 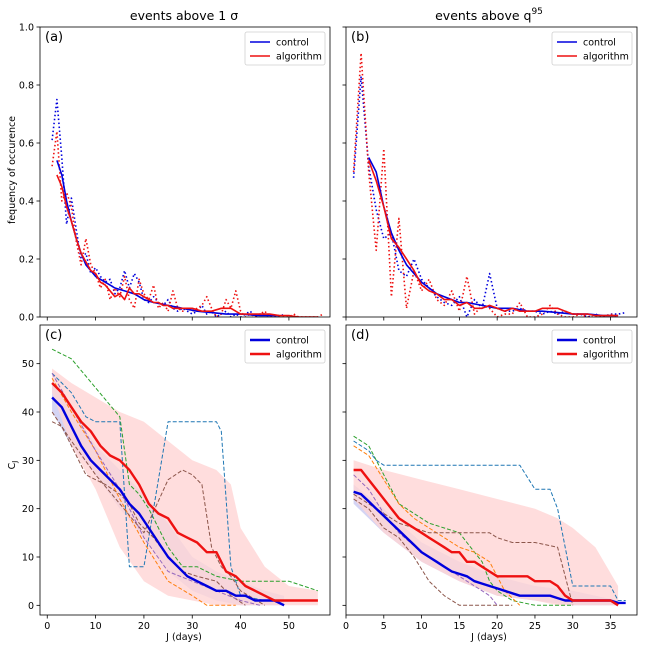 I want to click on x-tick-label: 25, so click(x=535, y=626).